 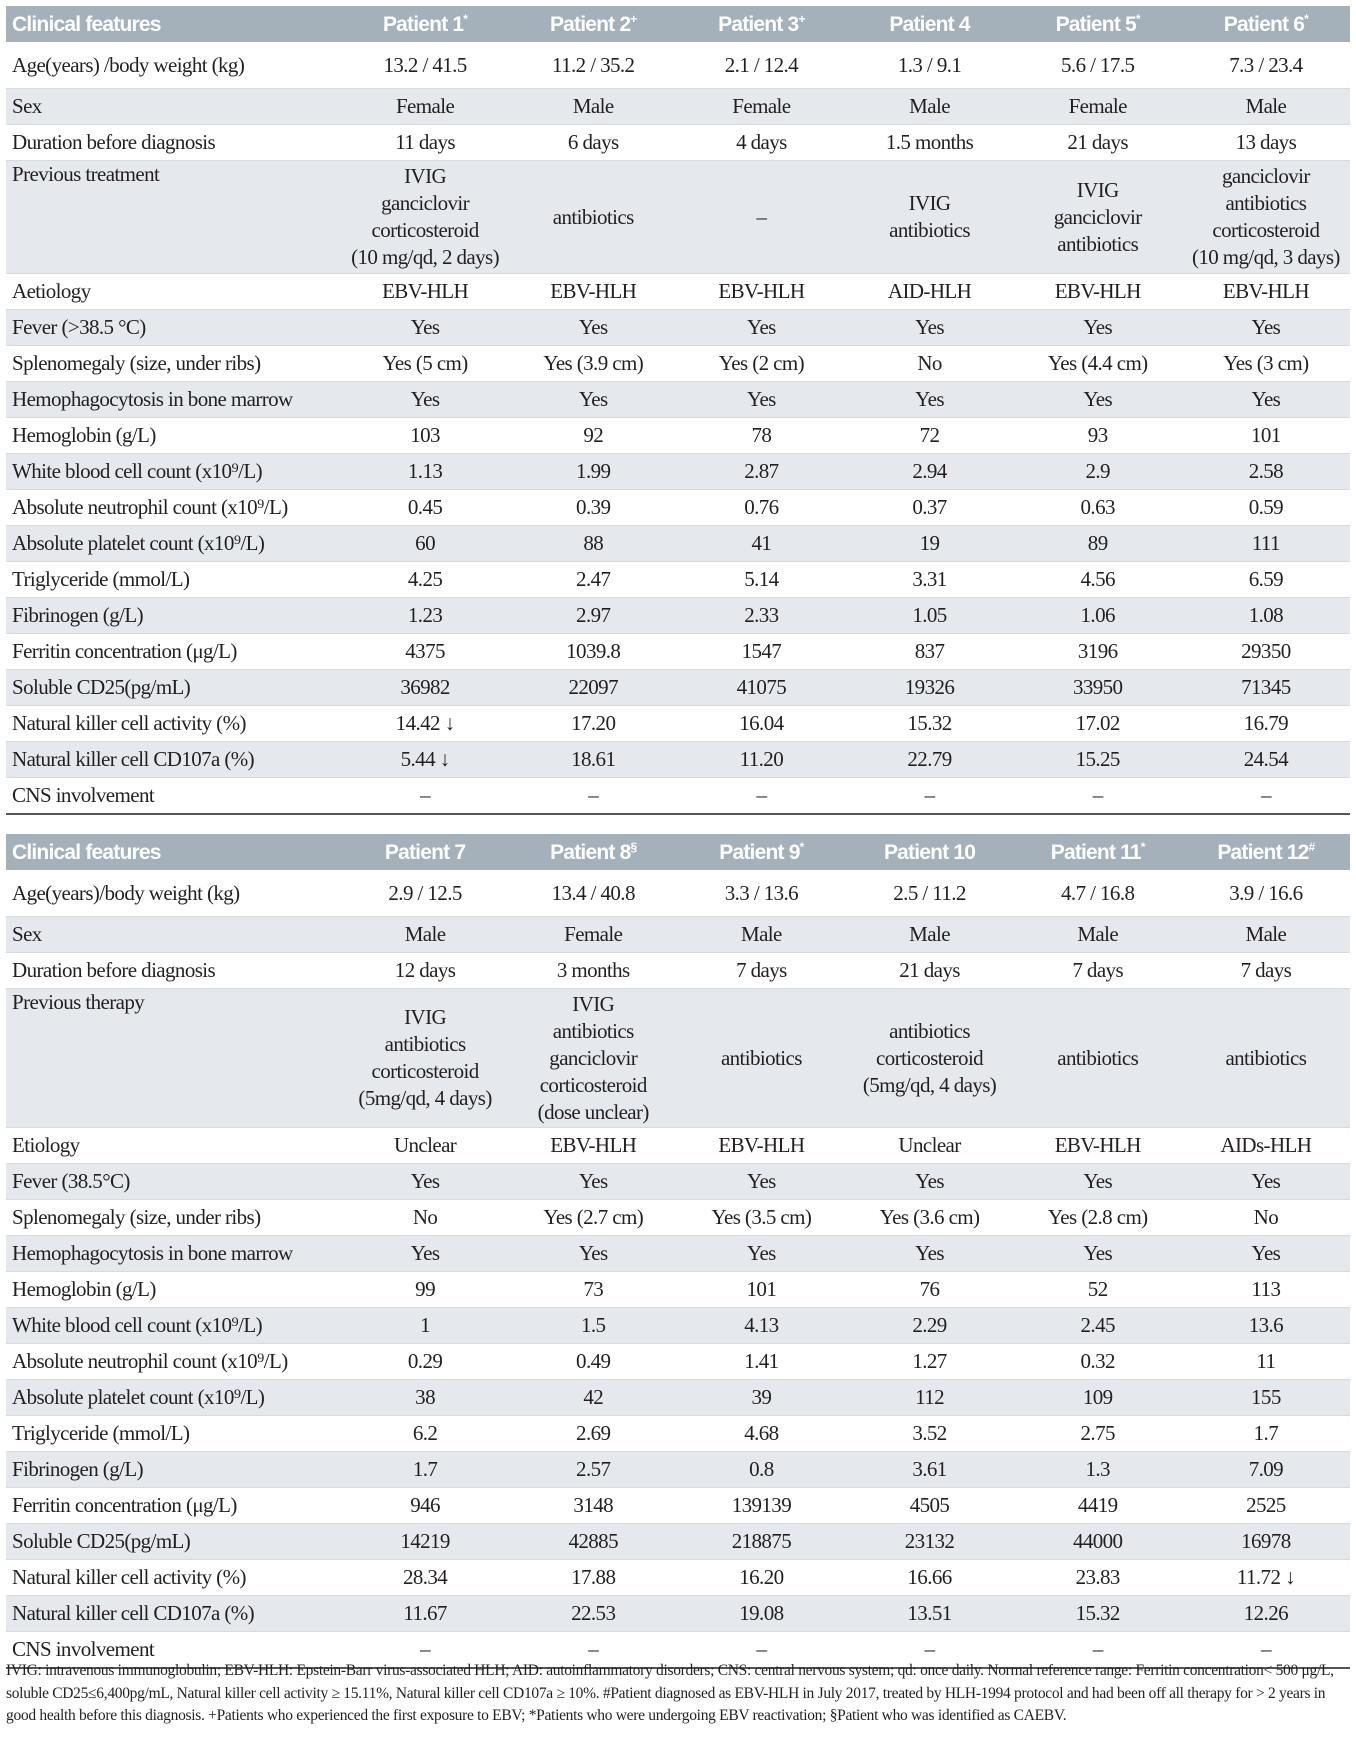 What do you see at coordinates (1097, 543) in the screenshot?
I see `patient-value: 89` at bounding box center [1097, 543].